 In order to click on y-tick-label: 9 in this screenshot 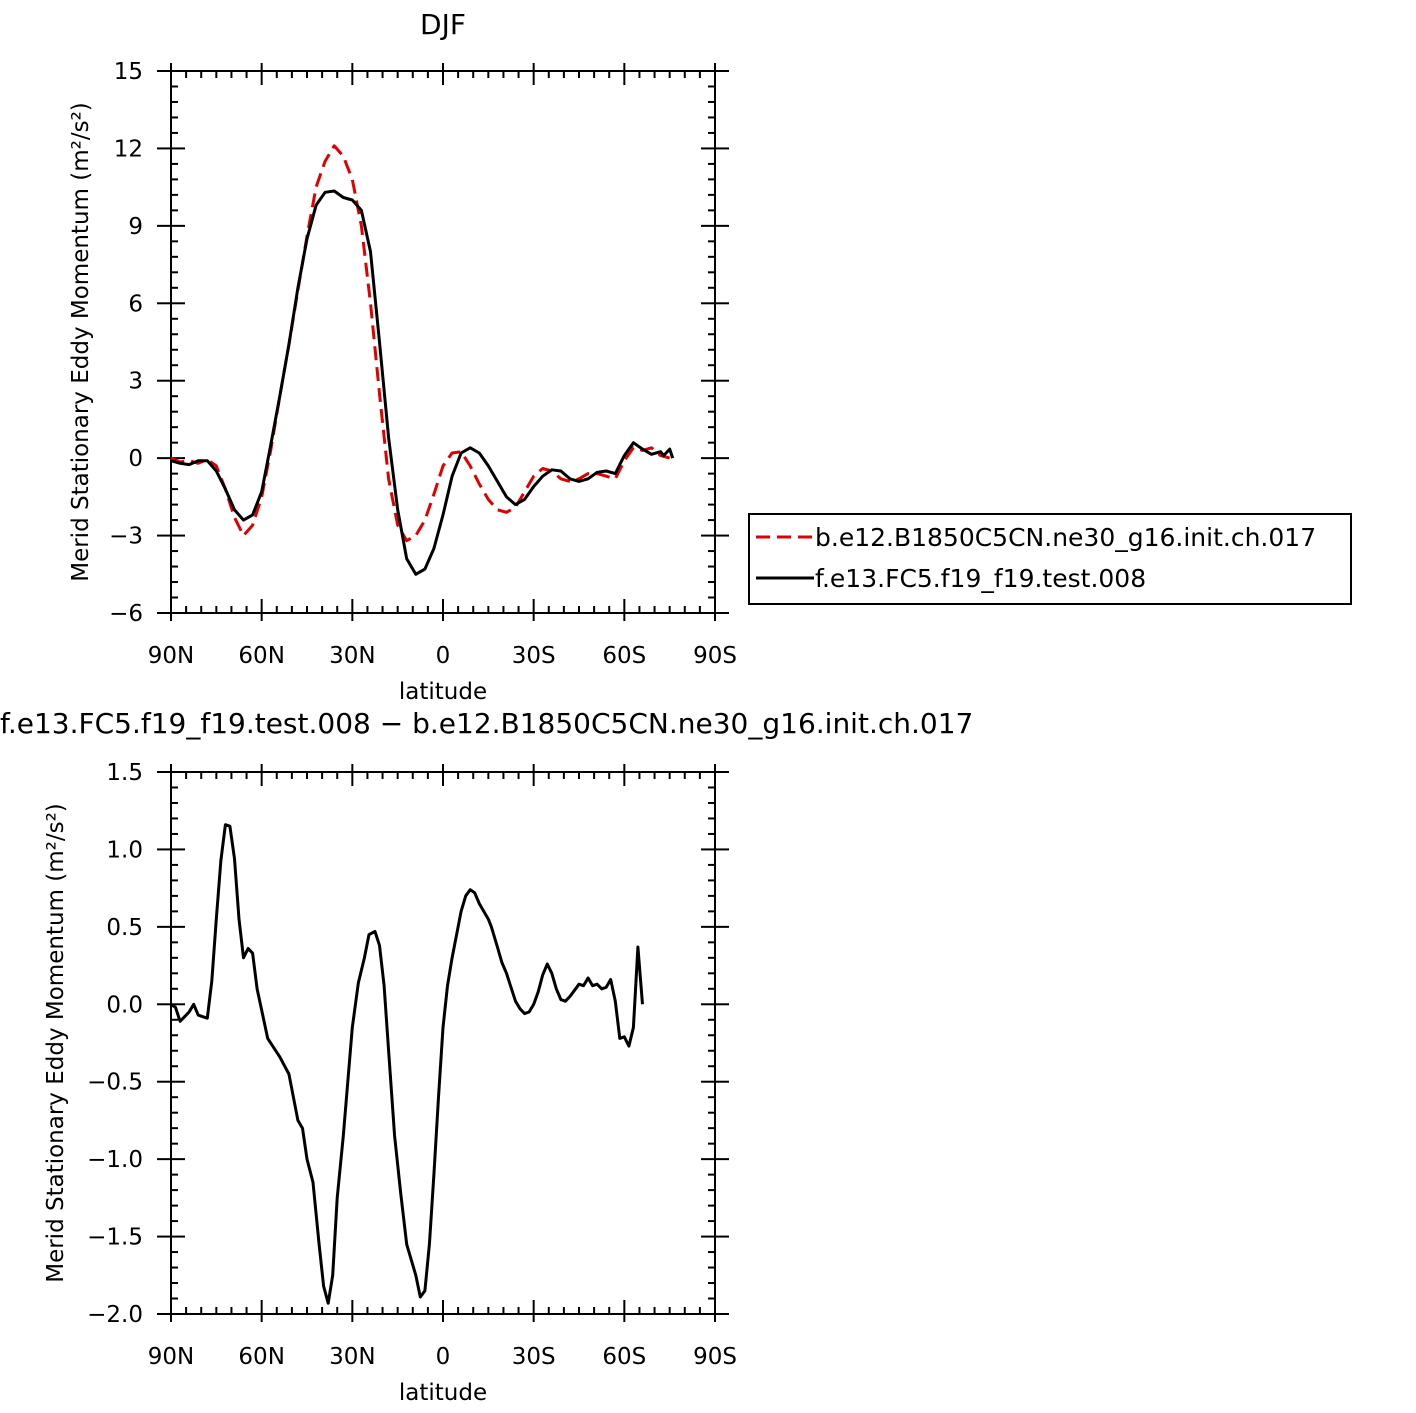, I will do `click(135, 227)`.